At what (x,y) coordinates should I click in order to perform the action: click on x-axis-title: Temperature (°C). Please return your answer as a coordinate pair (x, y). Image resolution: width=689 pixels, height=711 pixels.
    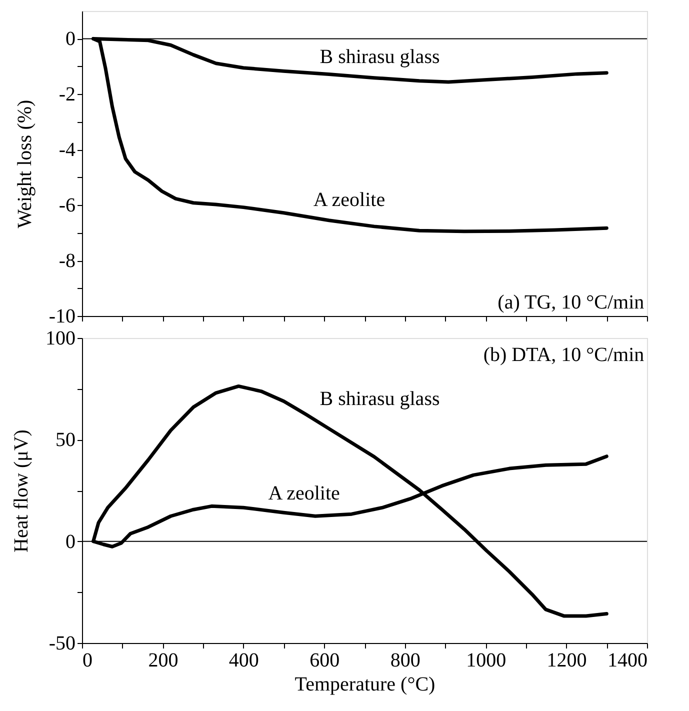
    Looking at the image, I should click on (365, 685).